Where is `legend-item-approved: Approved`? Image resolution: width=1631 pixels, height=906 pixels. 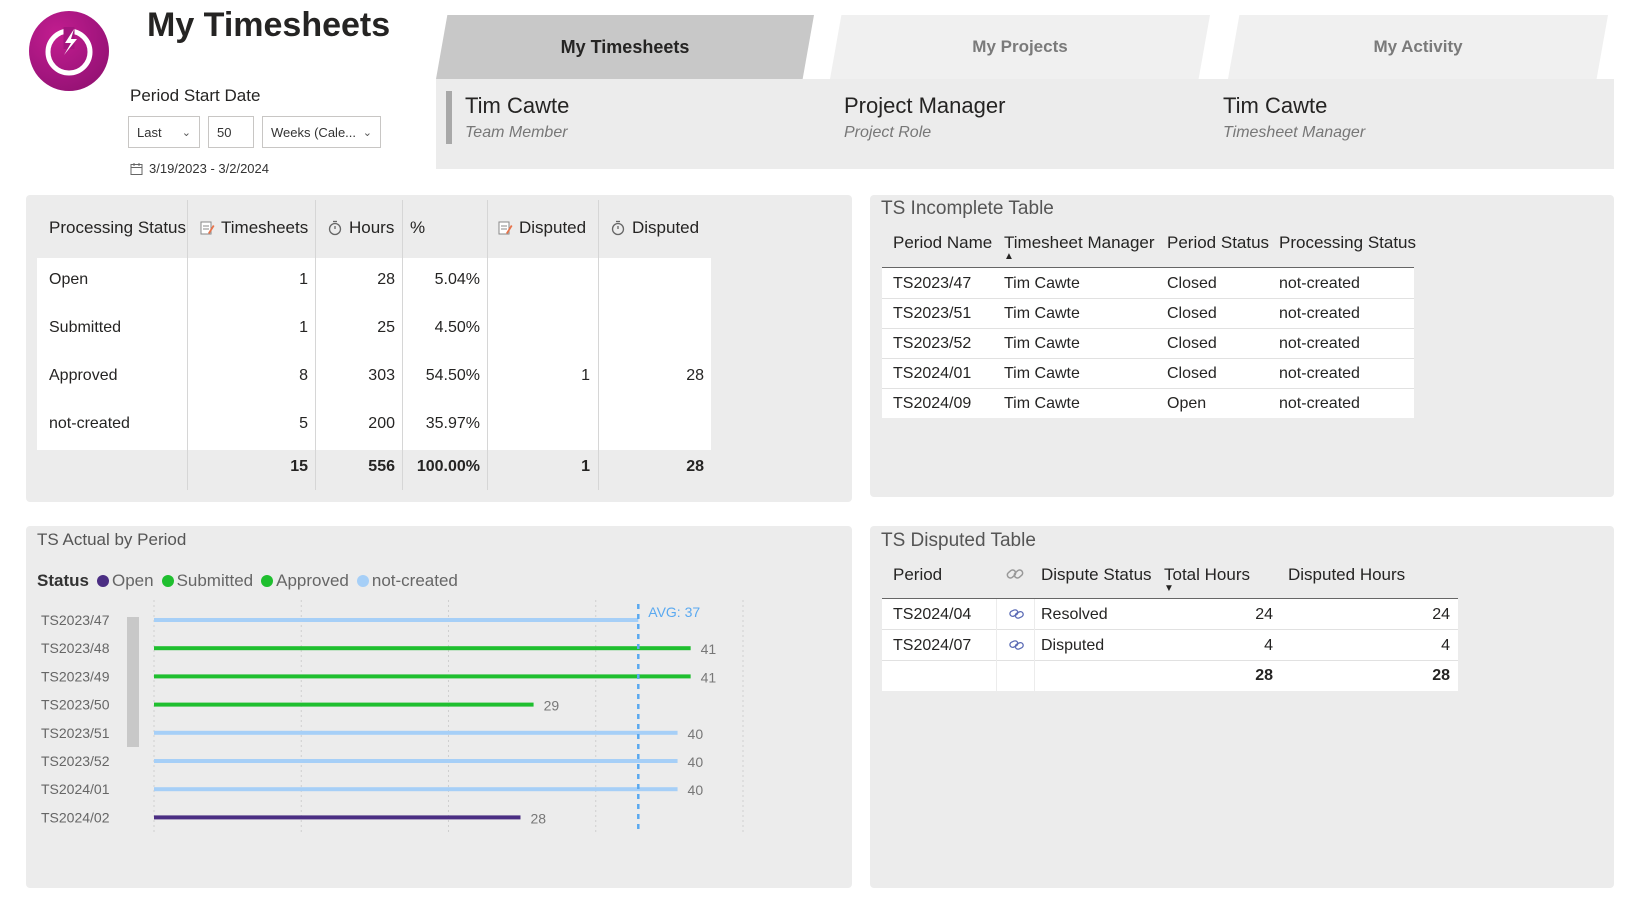
legend-item-approved: Approved is located at coordinates (312, 580).